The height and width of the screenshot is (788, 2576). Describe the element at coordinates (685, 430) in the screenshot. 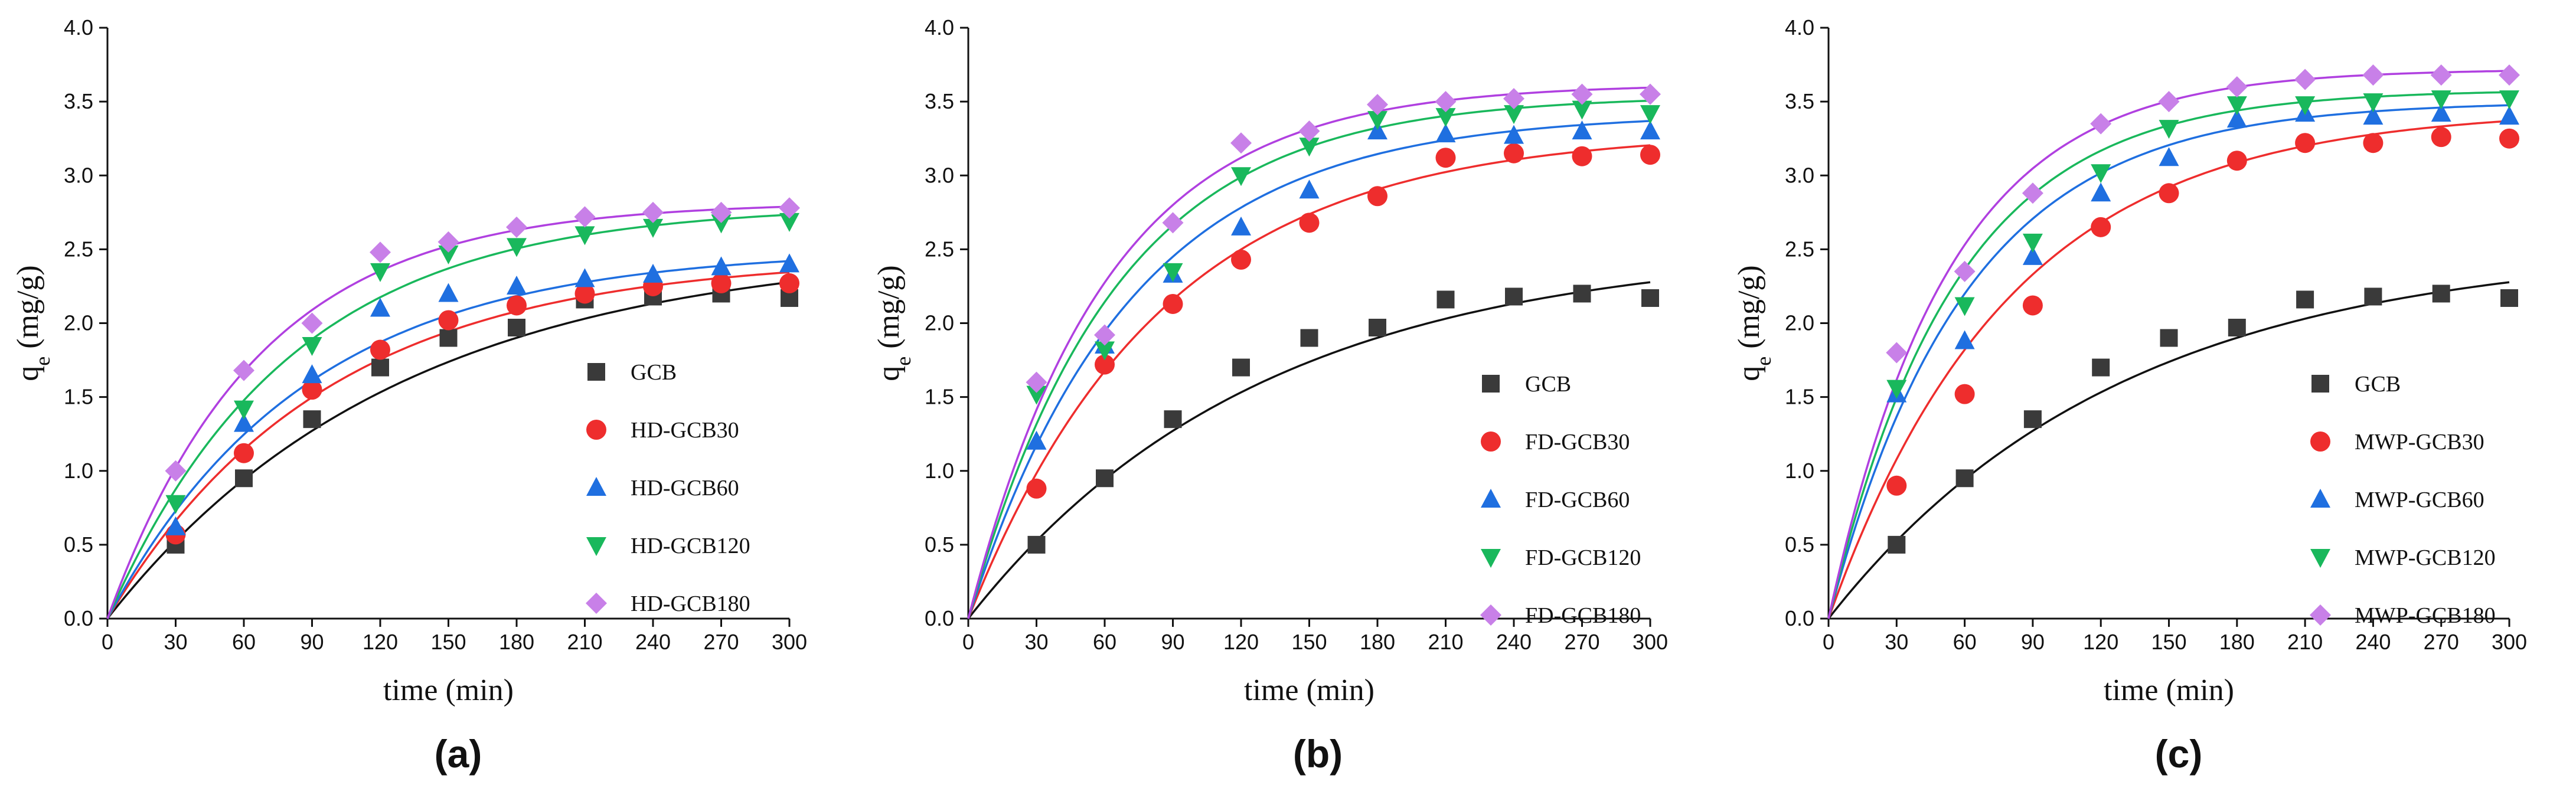

I see `legend-label: HD-GCB30` at that location.